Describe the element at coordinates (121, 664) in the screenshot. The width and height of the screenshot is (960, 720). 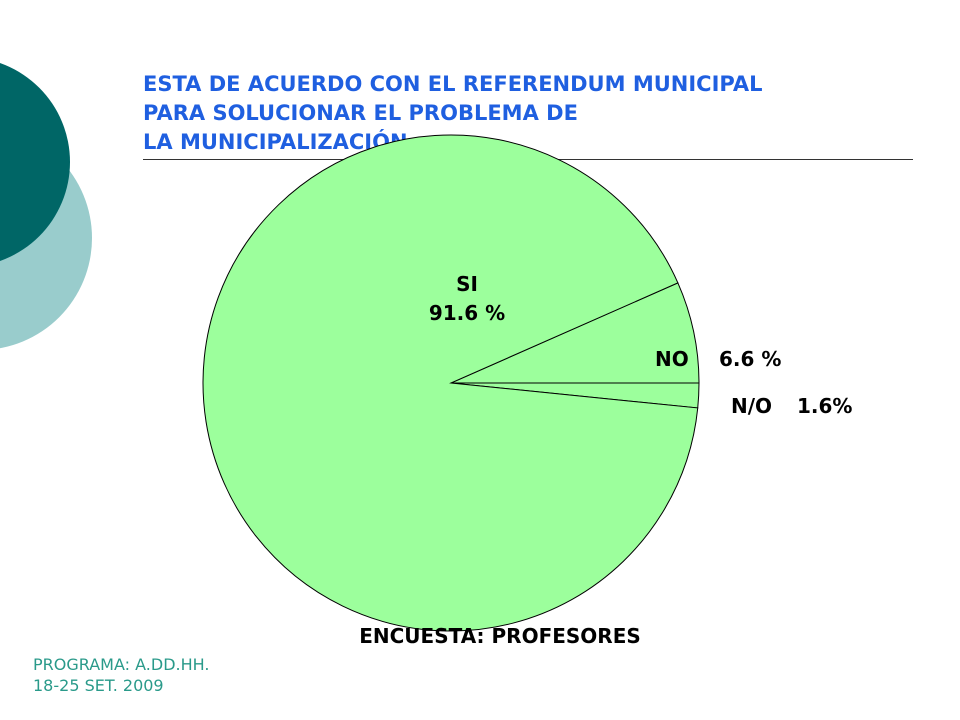
I see `footer-line-1: PROGRAMA: A.DD.HH.` at that location.